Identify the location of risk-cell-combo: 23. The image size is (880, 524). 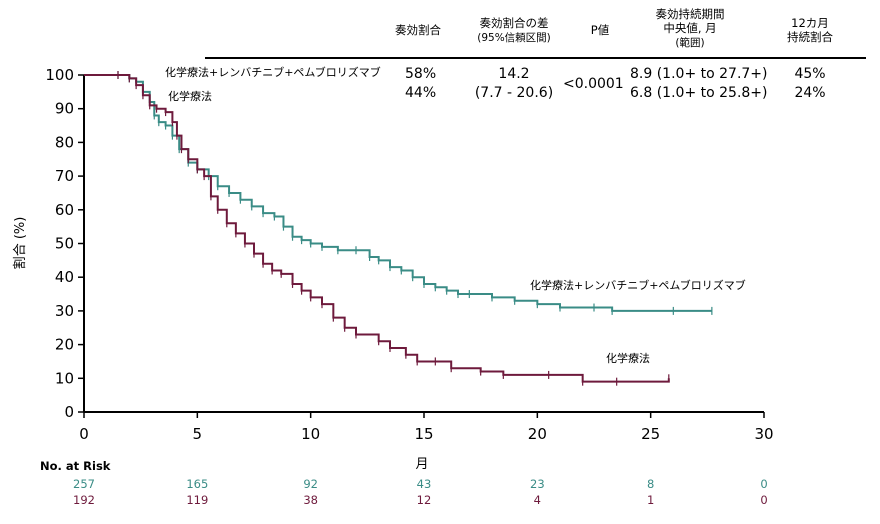
(537, 484).